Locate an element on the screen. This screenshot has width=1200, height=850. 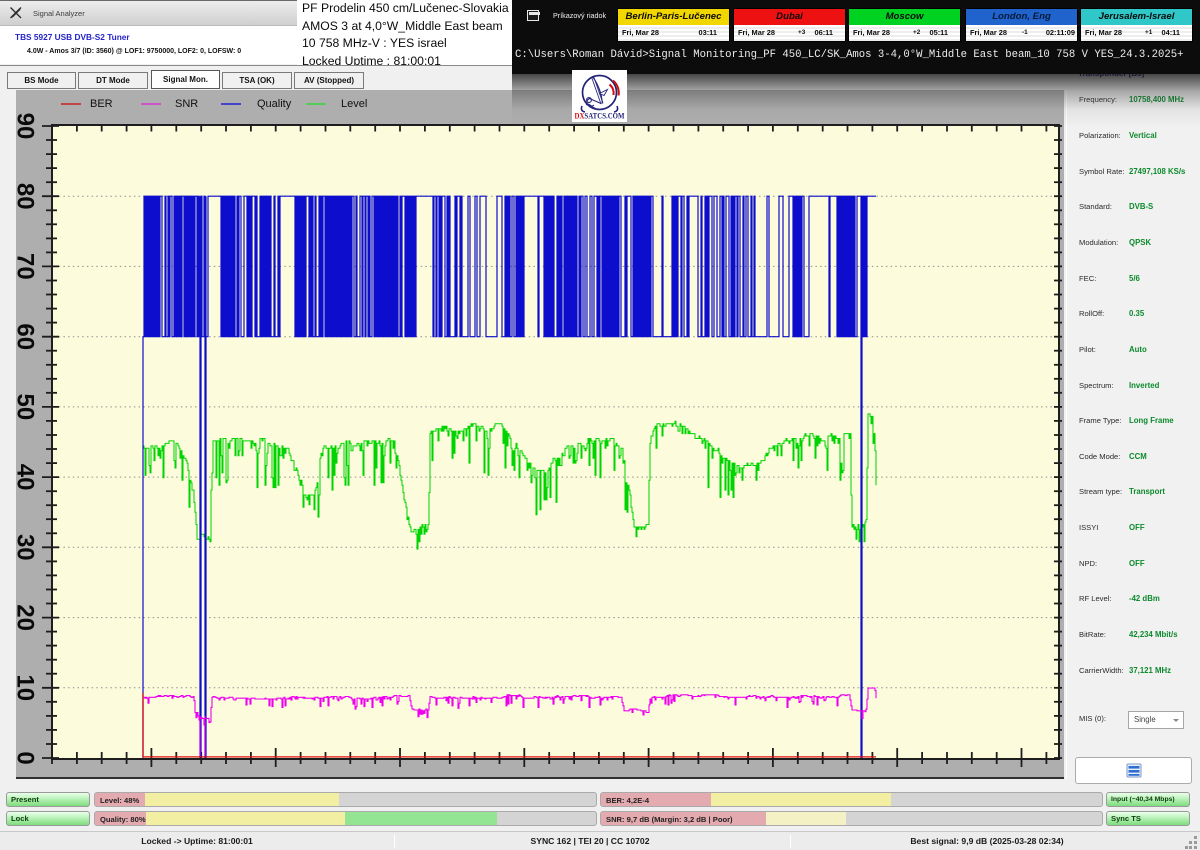
svg-text: 60 is located at coordinates (27, 336).